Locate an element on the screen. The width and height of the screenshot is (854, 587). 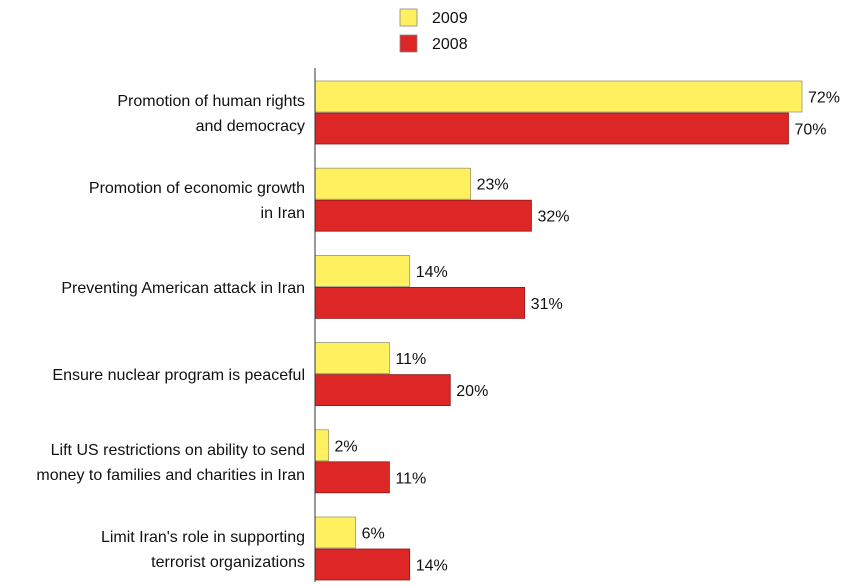
category-label: Preventing American attack in Iran is located at coordinates (183, 288).